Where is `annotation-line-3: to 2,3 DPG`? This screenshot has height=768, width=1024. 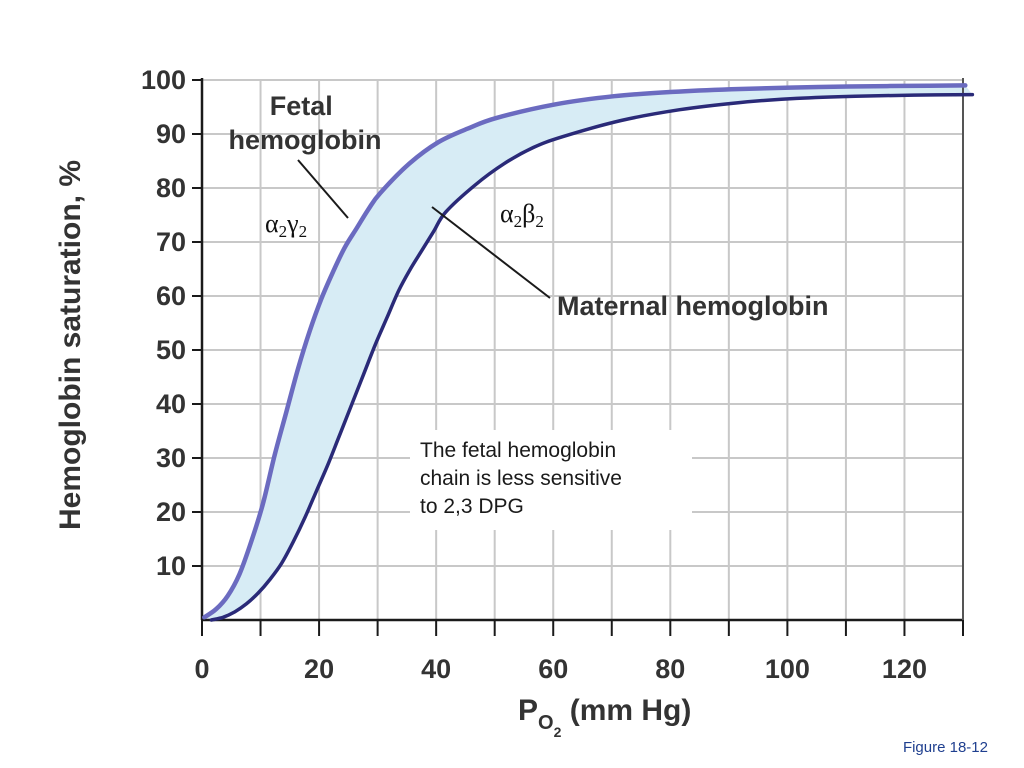
annotation-line-3: to 2,3 DPG is located at coordinates (472, 506).